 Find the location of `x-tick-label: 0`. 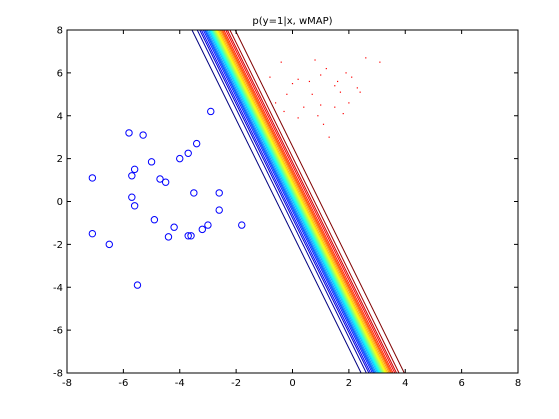

x-tick-label: 0 is located at coordinates (292, 383).